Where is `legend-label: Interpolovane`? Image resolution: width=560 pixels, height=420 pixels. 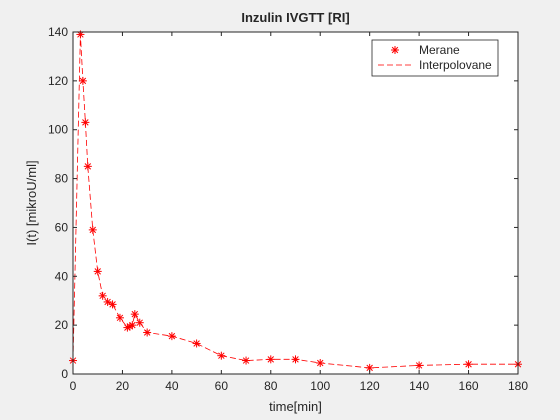
legend-label: Interpolovane is located at coordinates (455, 65).